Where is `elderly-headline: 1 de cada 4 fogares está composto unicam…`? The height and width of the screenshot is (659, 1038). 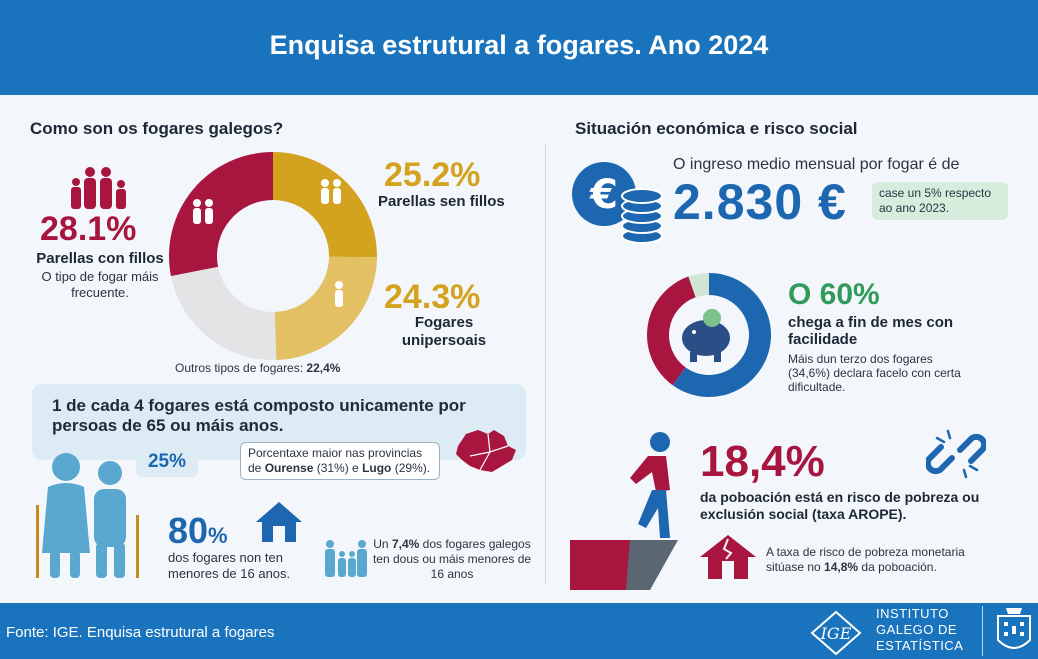 elderly-headline: 1 de cada 4 fogares está composto unicam… is located at coordinates (259, 415).